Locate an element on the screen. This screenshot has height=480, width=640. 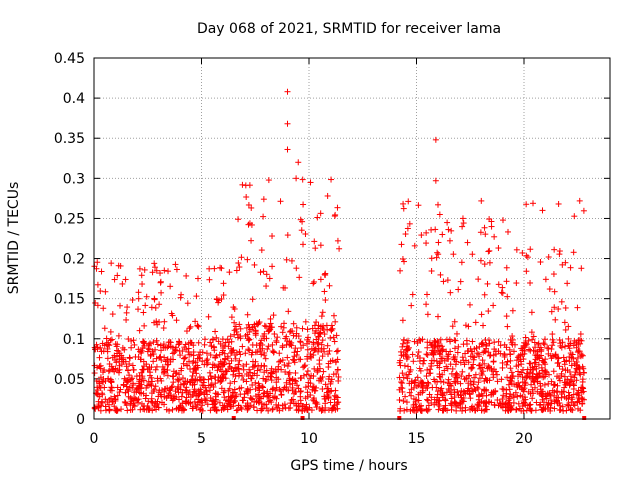
x-axis-label: GPS time / hours is located at coordinates (348, 466).